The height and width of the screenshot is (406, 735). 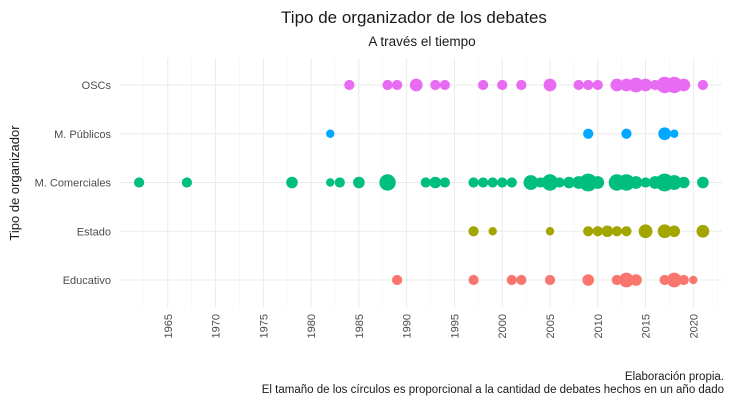 I want to click on chart-subtitle: A través el tiempo, so click(x=421, y=41).